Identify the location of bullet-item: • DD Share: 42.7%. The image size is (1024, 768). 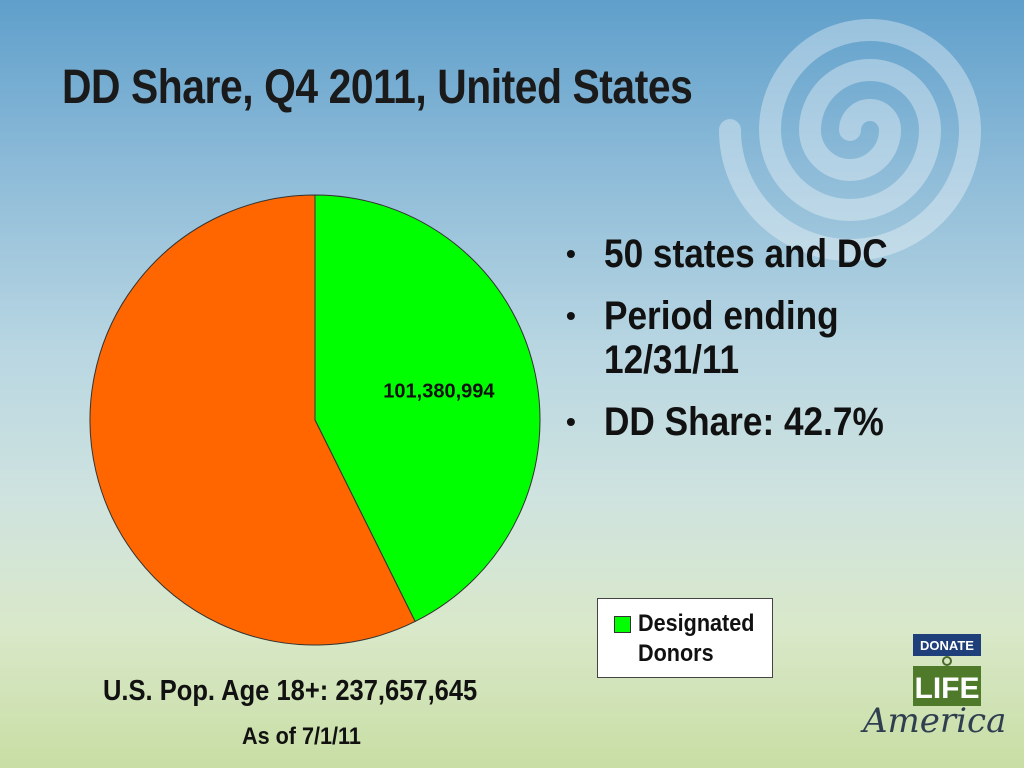
(780, 422).